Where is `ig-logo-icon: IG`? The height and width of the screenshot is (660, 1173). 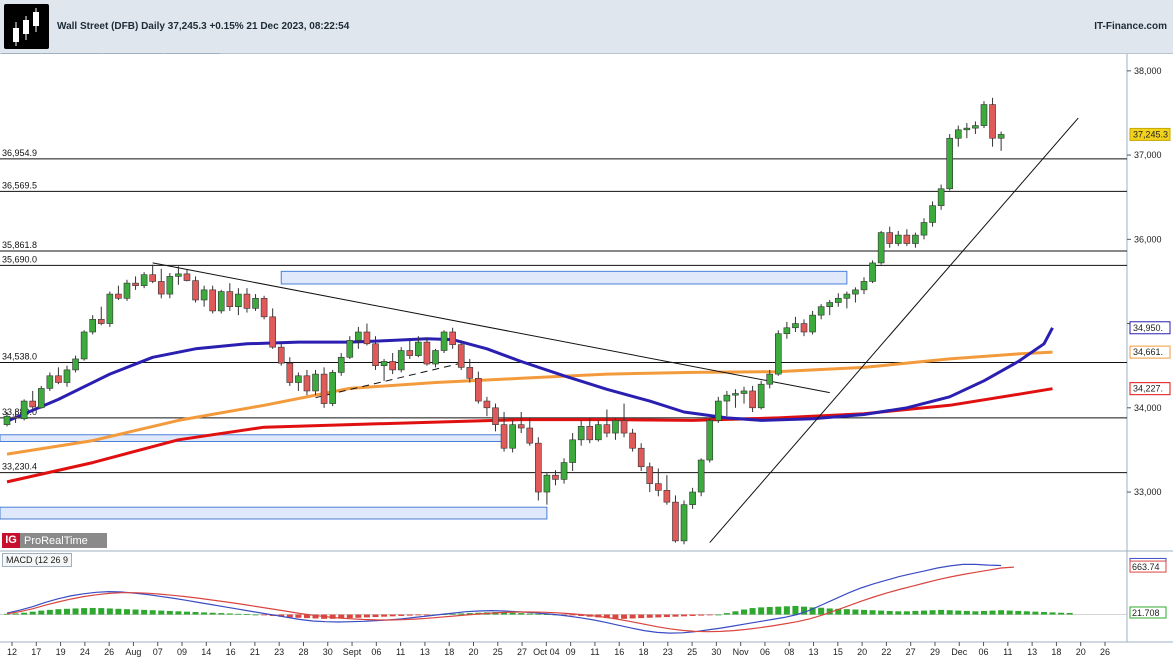
ig-logo-icon: IG is located at coordinates (11, 540).